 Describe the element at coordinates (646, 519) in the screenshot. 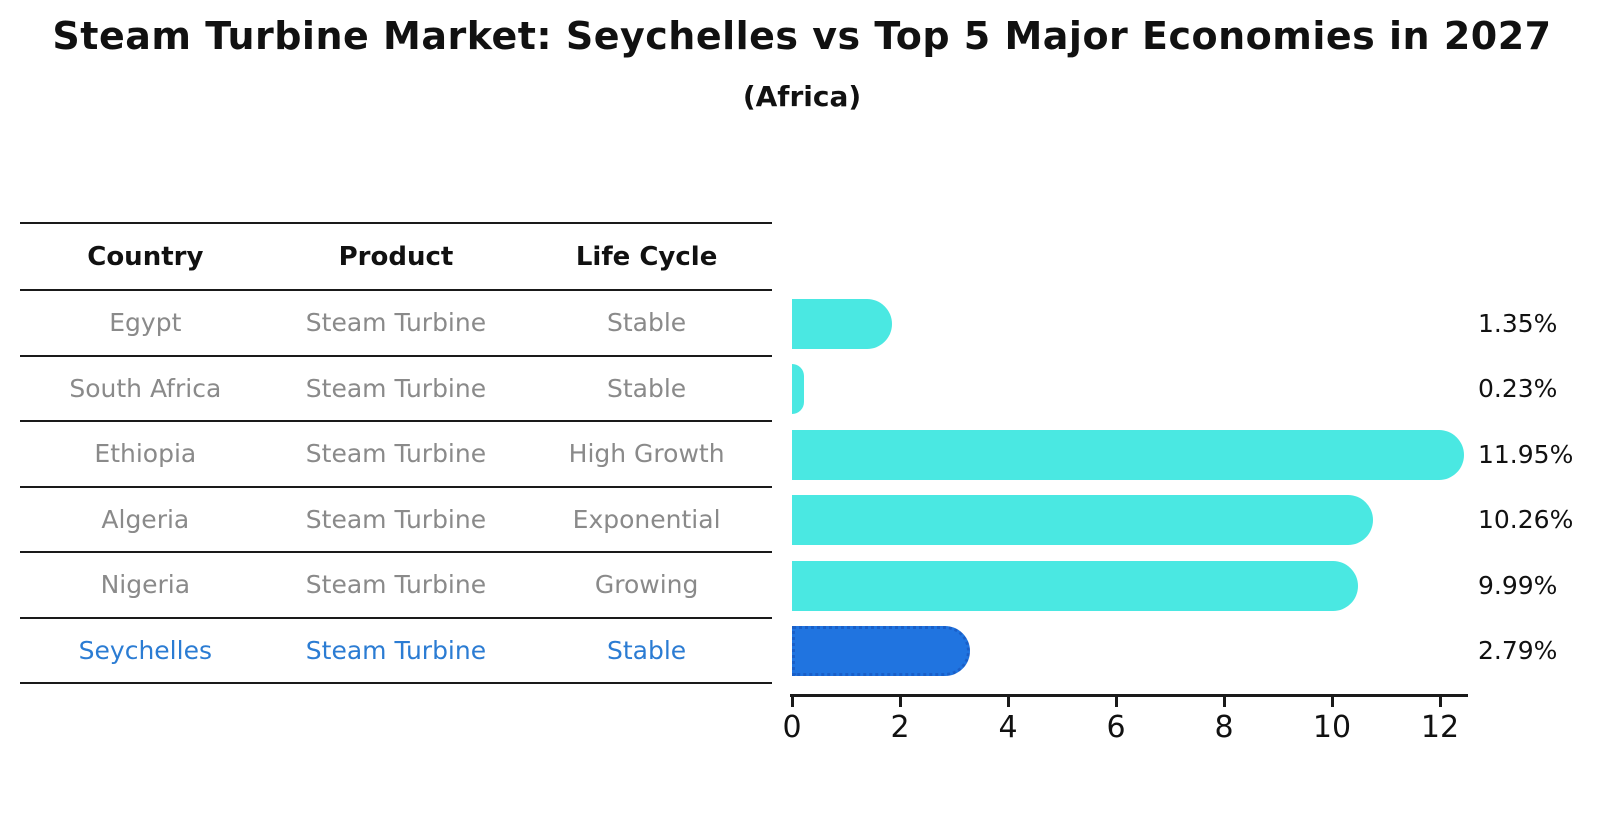

I see `cell-life-cycle: Exponential` at that location.